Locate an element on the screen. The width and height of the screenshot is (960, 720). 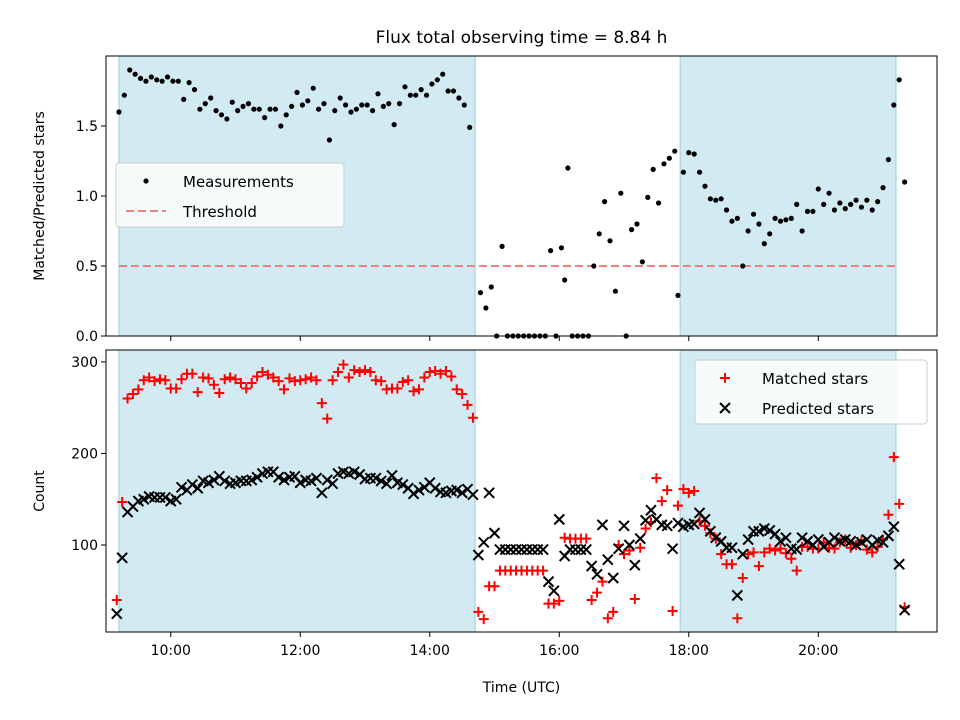
chart-title: Flux total observing time = 8.84 h is located at coordinates (522, 38).